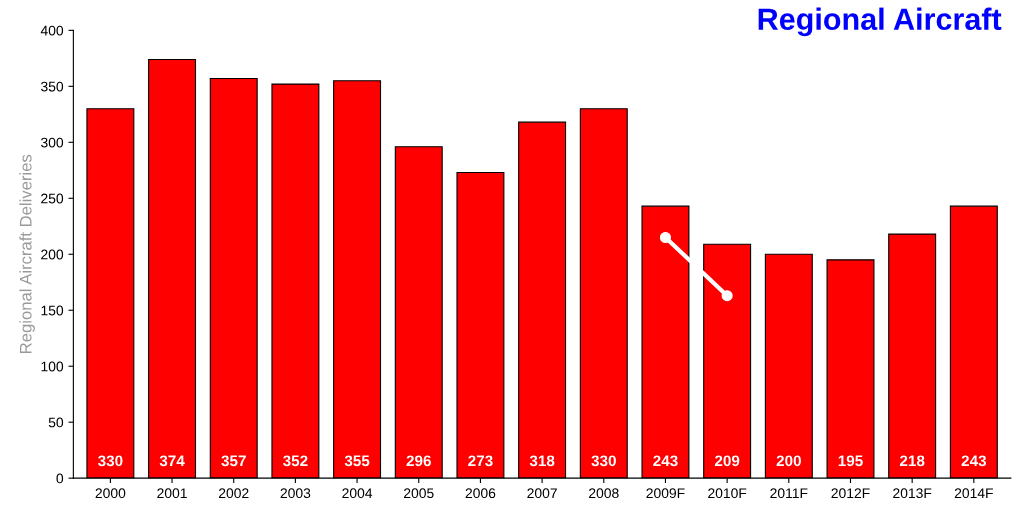 This screenshot has height=506, width=1019. What do you see at coordinates (480, 493) in the screenshot?
I see `x-tick-label: 2006` at bounding box center [480, 493].